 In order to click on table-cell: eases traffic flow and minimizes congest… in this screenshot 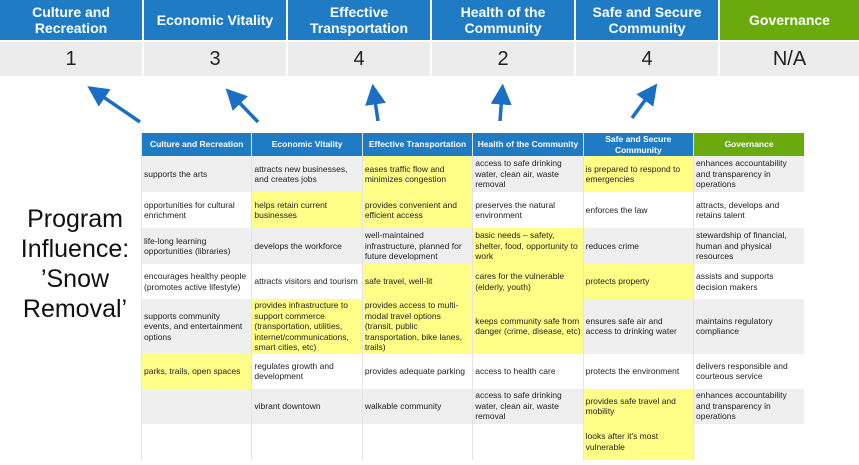, I will do `click(417, 174)`.